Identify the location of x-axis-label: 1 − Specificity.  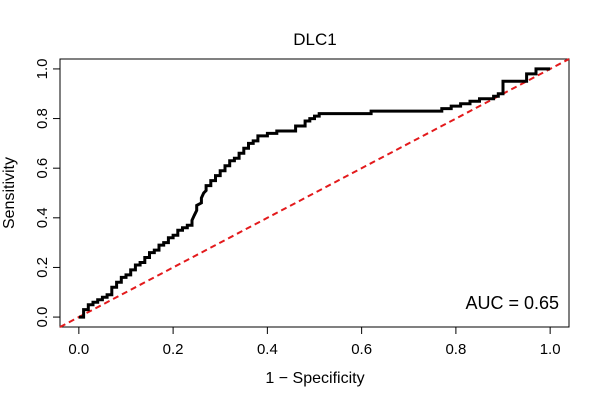
(314, 378).